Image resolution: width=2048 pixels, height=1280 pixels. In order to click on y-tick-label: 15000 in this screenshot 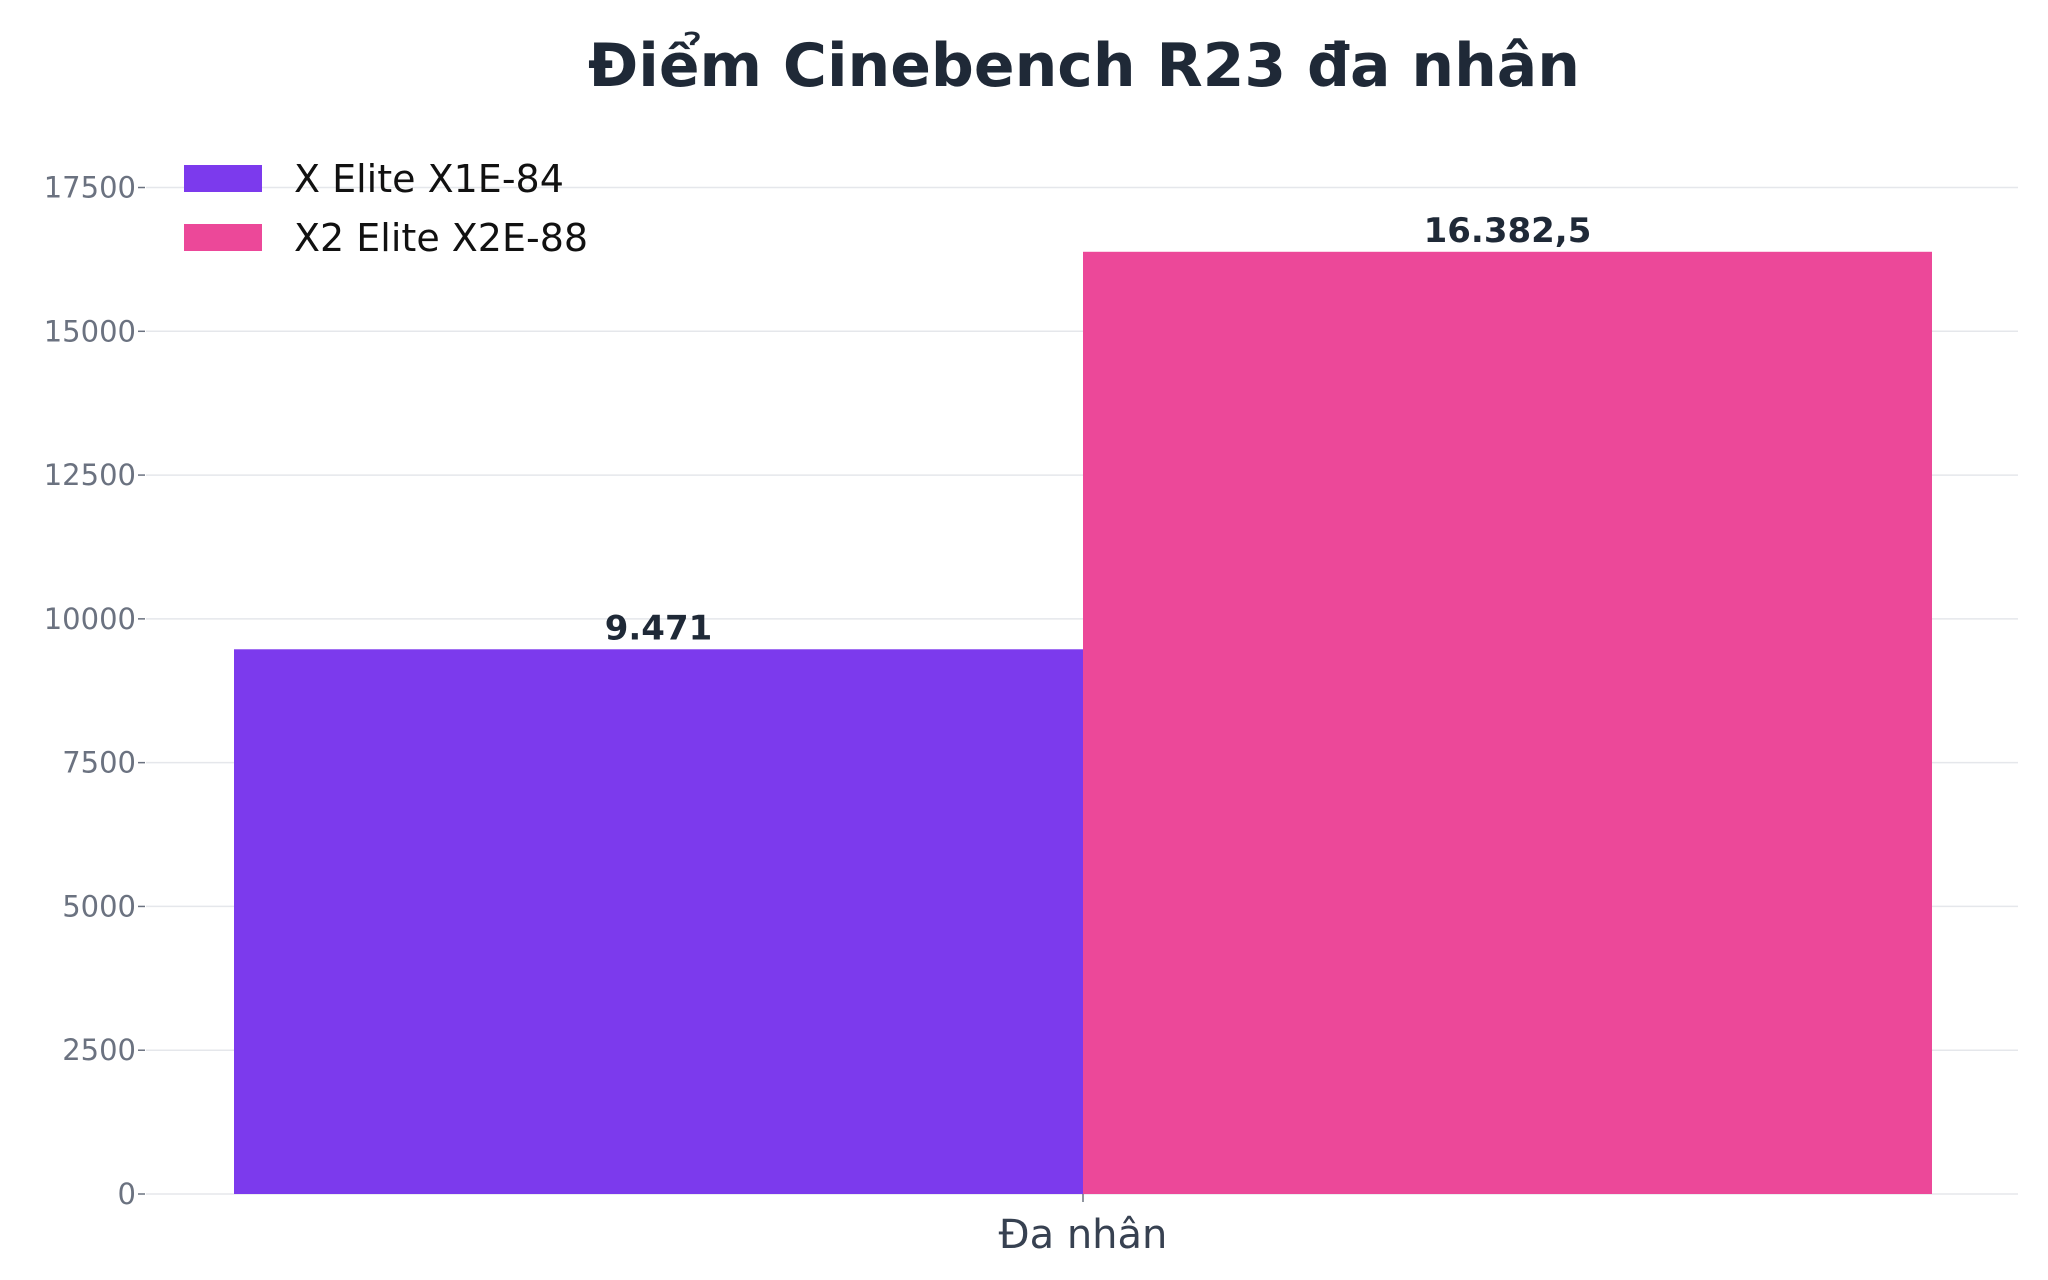, I will do `click(90, 331)`.